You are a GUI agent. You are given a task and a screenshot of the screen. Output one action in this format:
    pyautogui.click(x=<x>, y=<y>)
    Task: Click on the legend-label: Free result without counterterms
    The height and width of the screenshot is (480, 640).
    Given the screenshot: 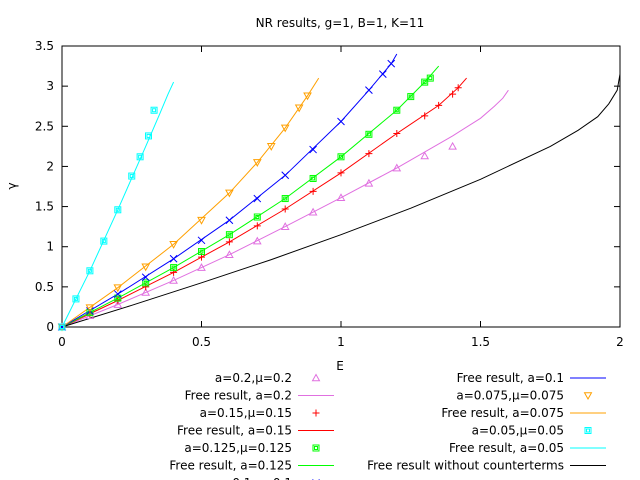 What is the action you would take?
    pyautogui.click(x=465, y=466)
    